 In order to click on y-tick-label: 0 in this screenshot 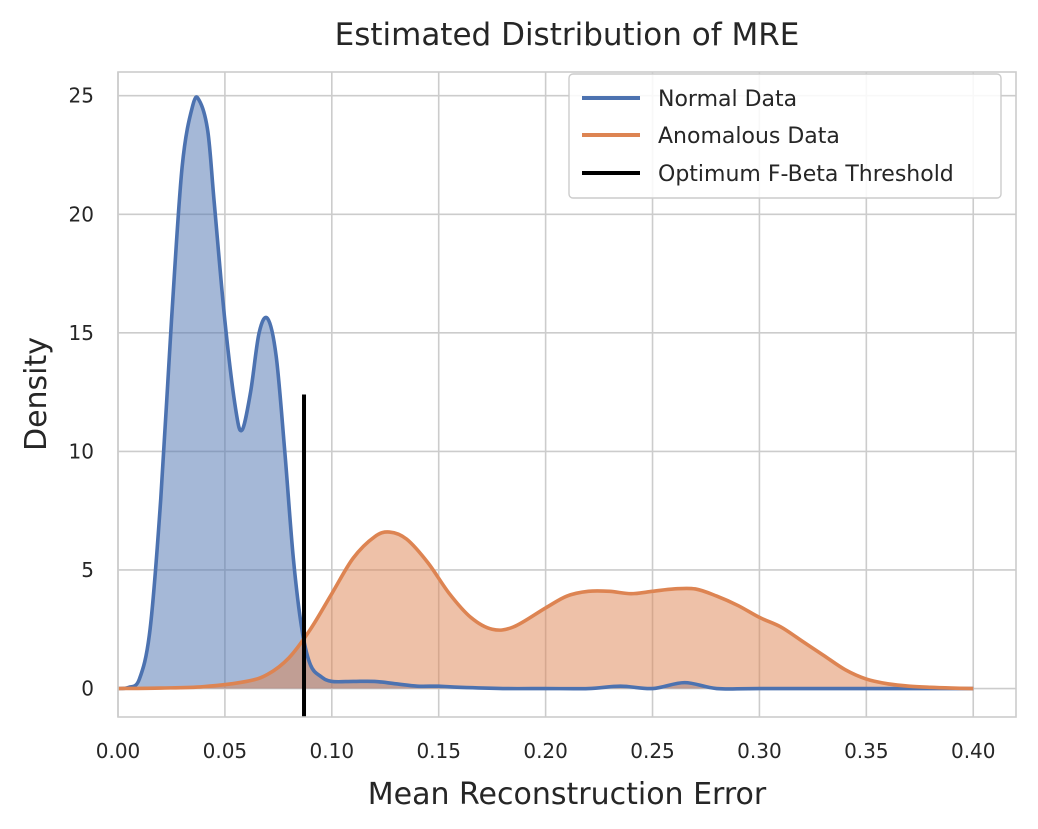, I will do `click(87, 689)`.